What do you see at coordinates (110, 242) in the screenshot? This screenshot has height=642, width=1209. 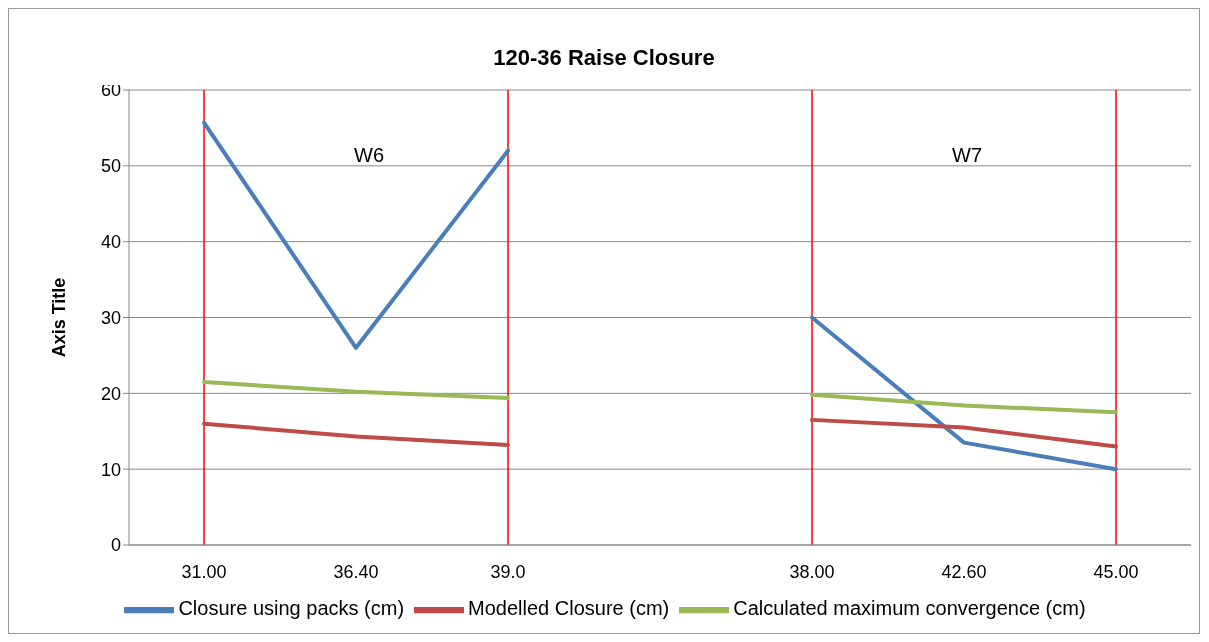 I see `y-tick-label: 40` at bounding box center [110, 242].